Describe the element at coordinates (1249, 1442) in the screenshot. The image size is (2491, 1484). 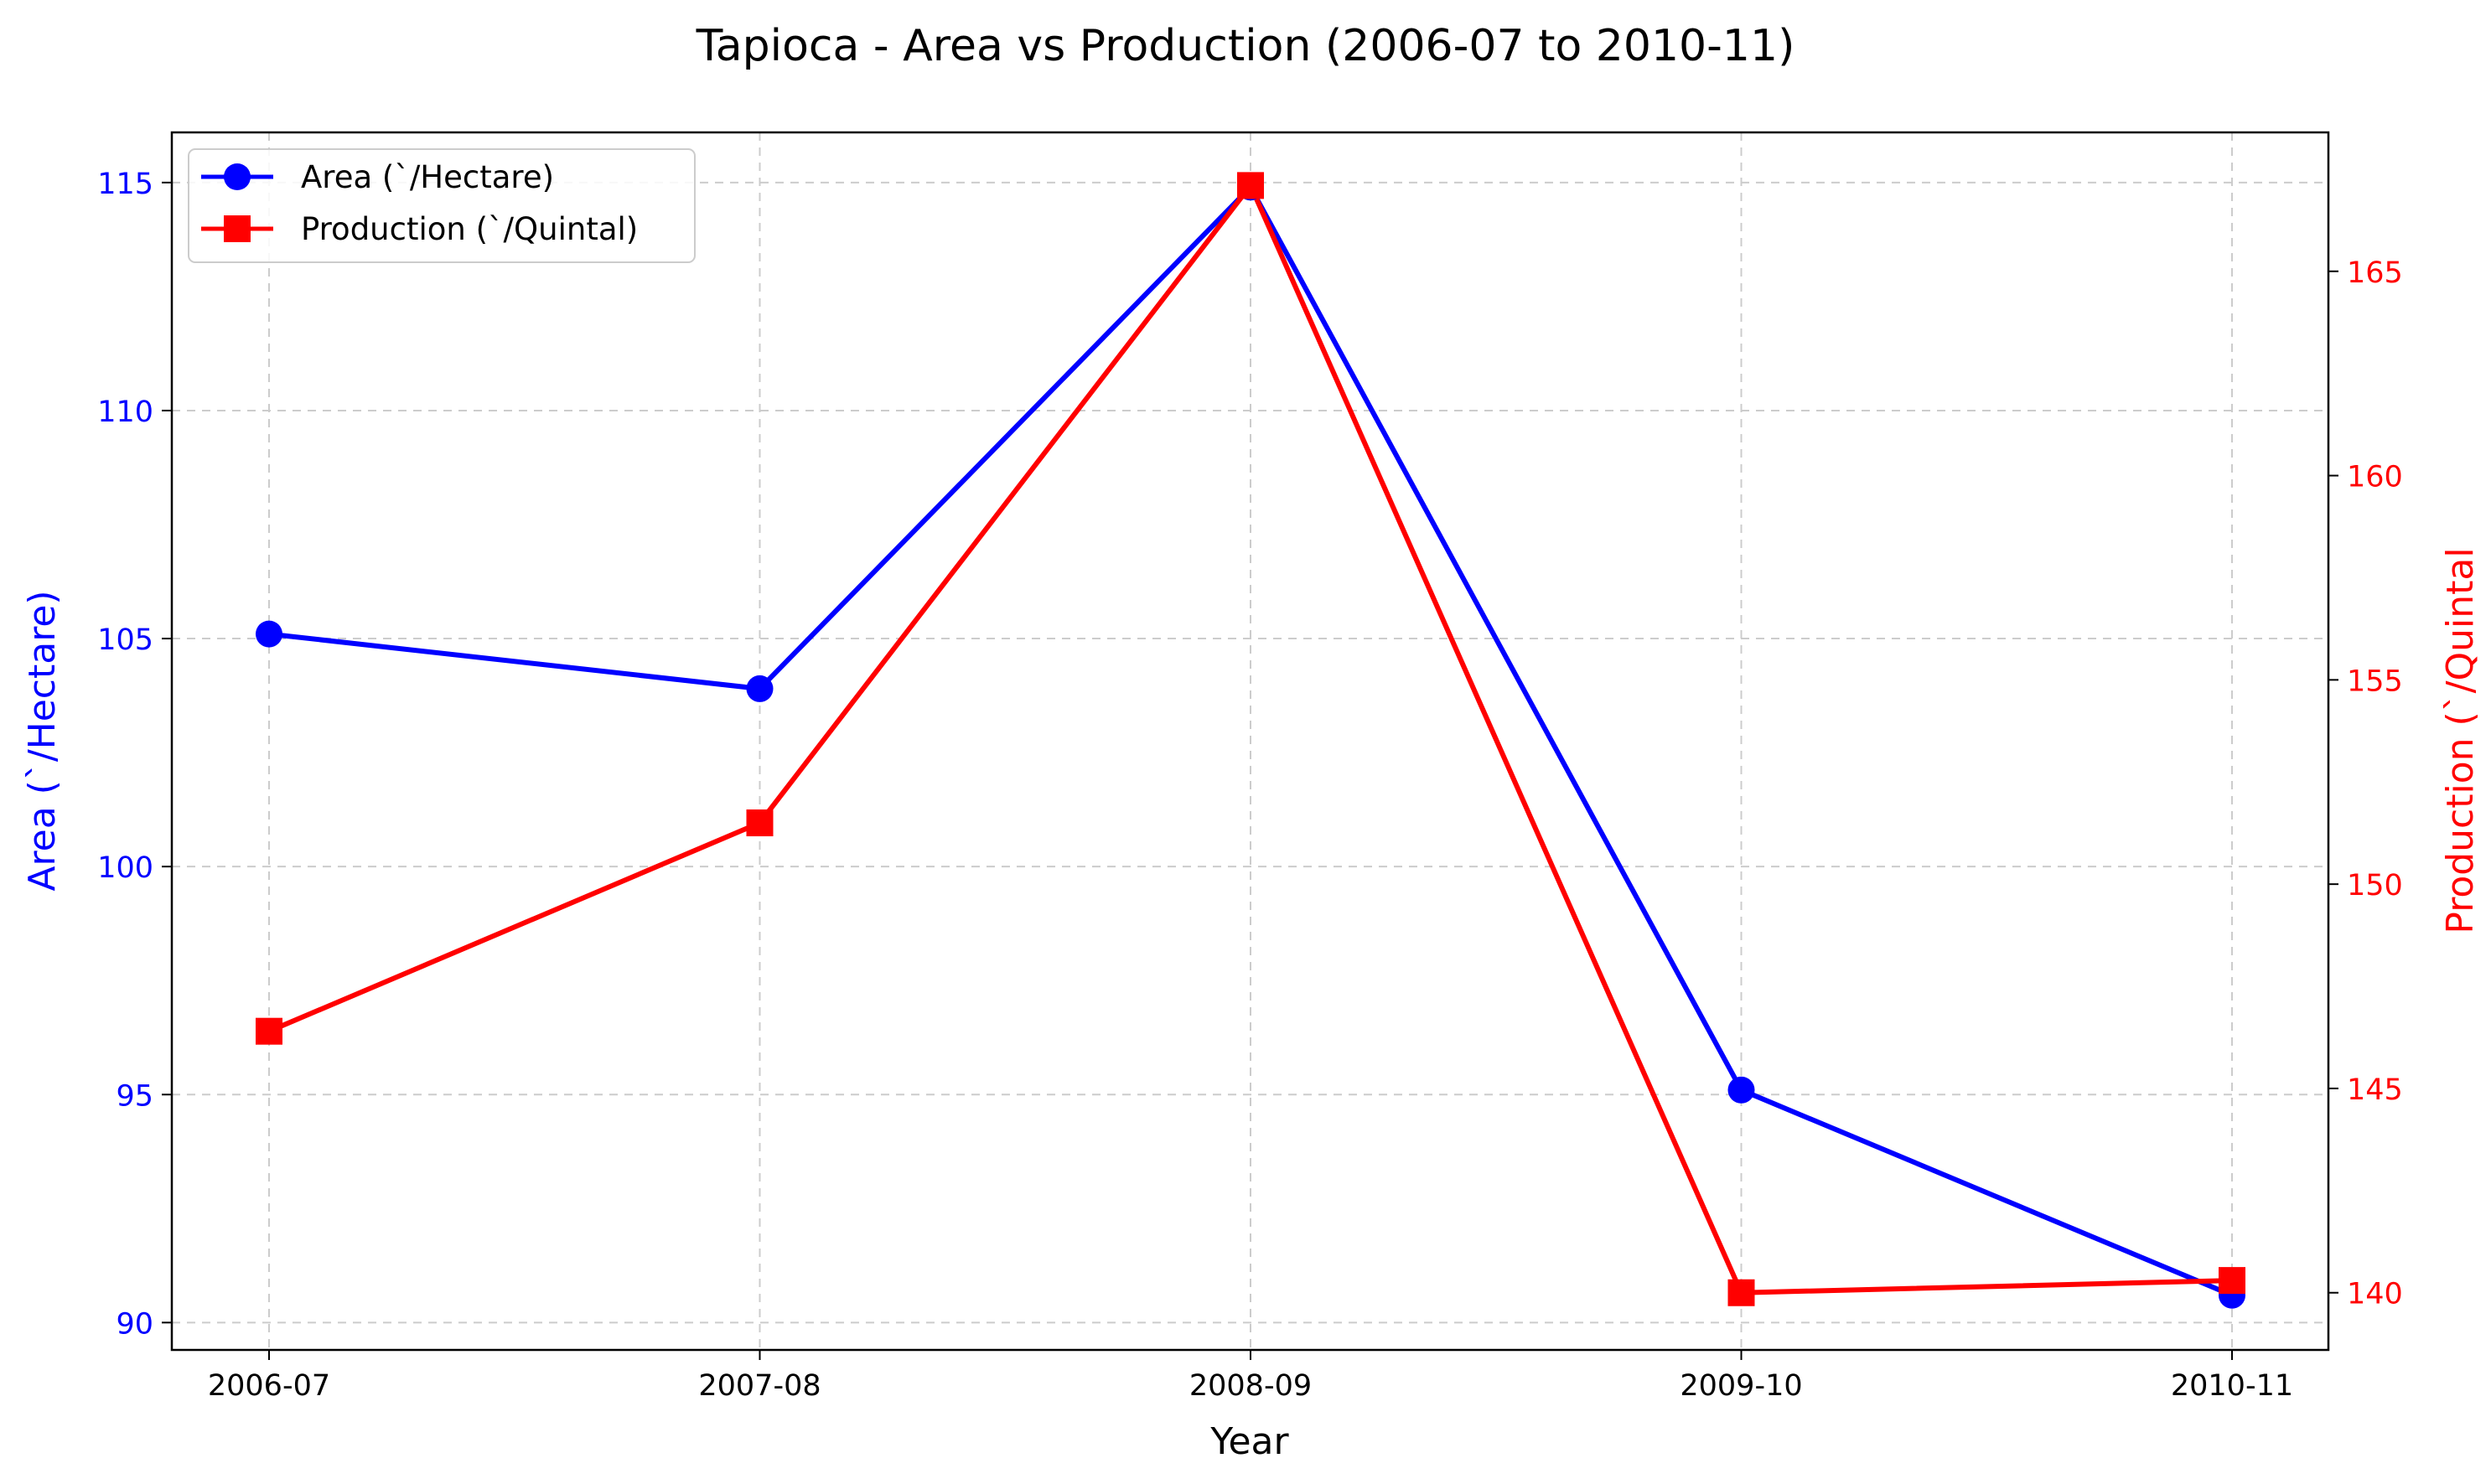
I see `x-axis-label: Year` at that location.